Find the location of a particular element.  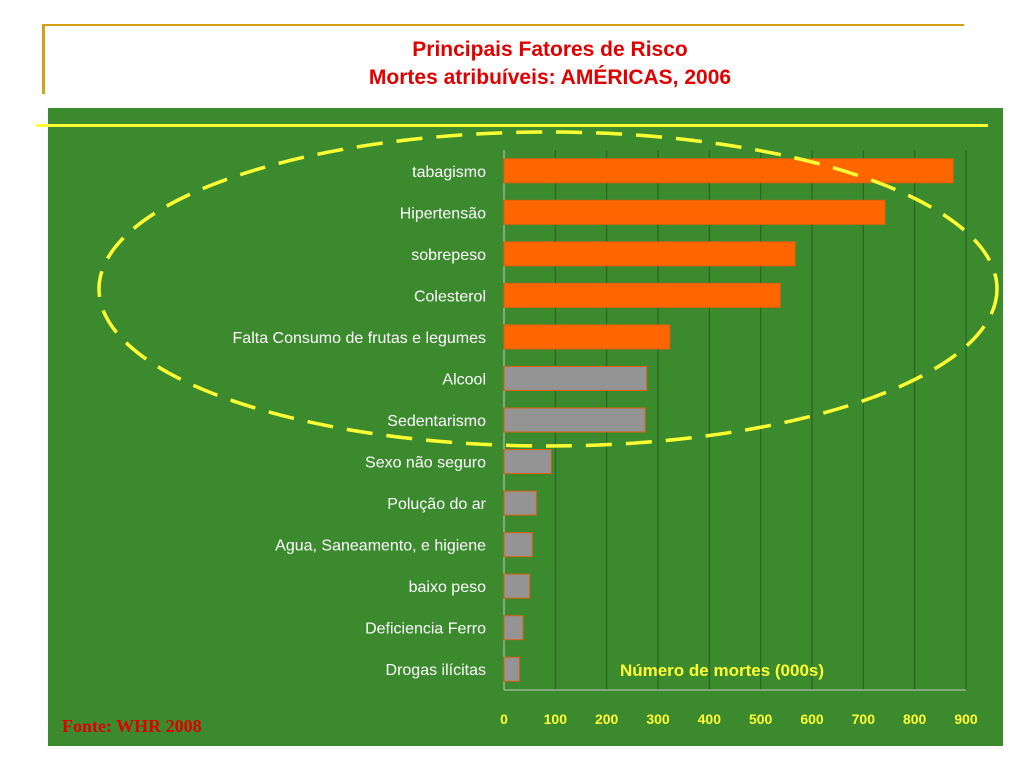

category-label: Deficiencia Ferro is located at coordinates (425, 629).